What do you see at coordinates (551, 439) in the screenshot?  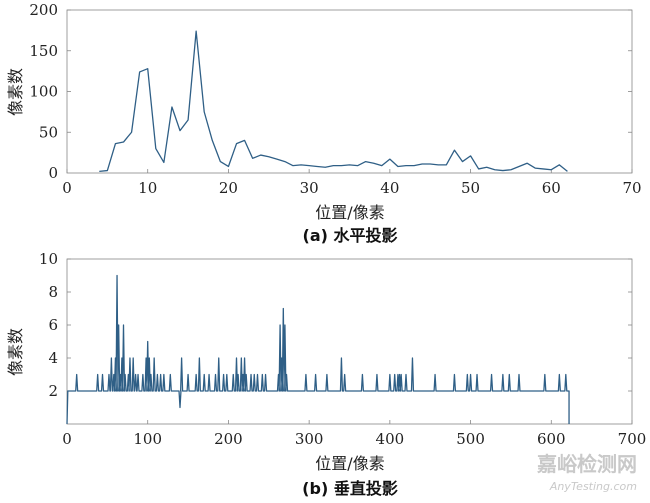 I see `x-tick-label: 600` at bounding box center [551, 439].